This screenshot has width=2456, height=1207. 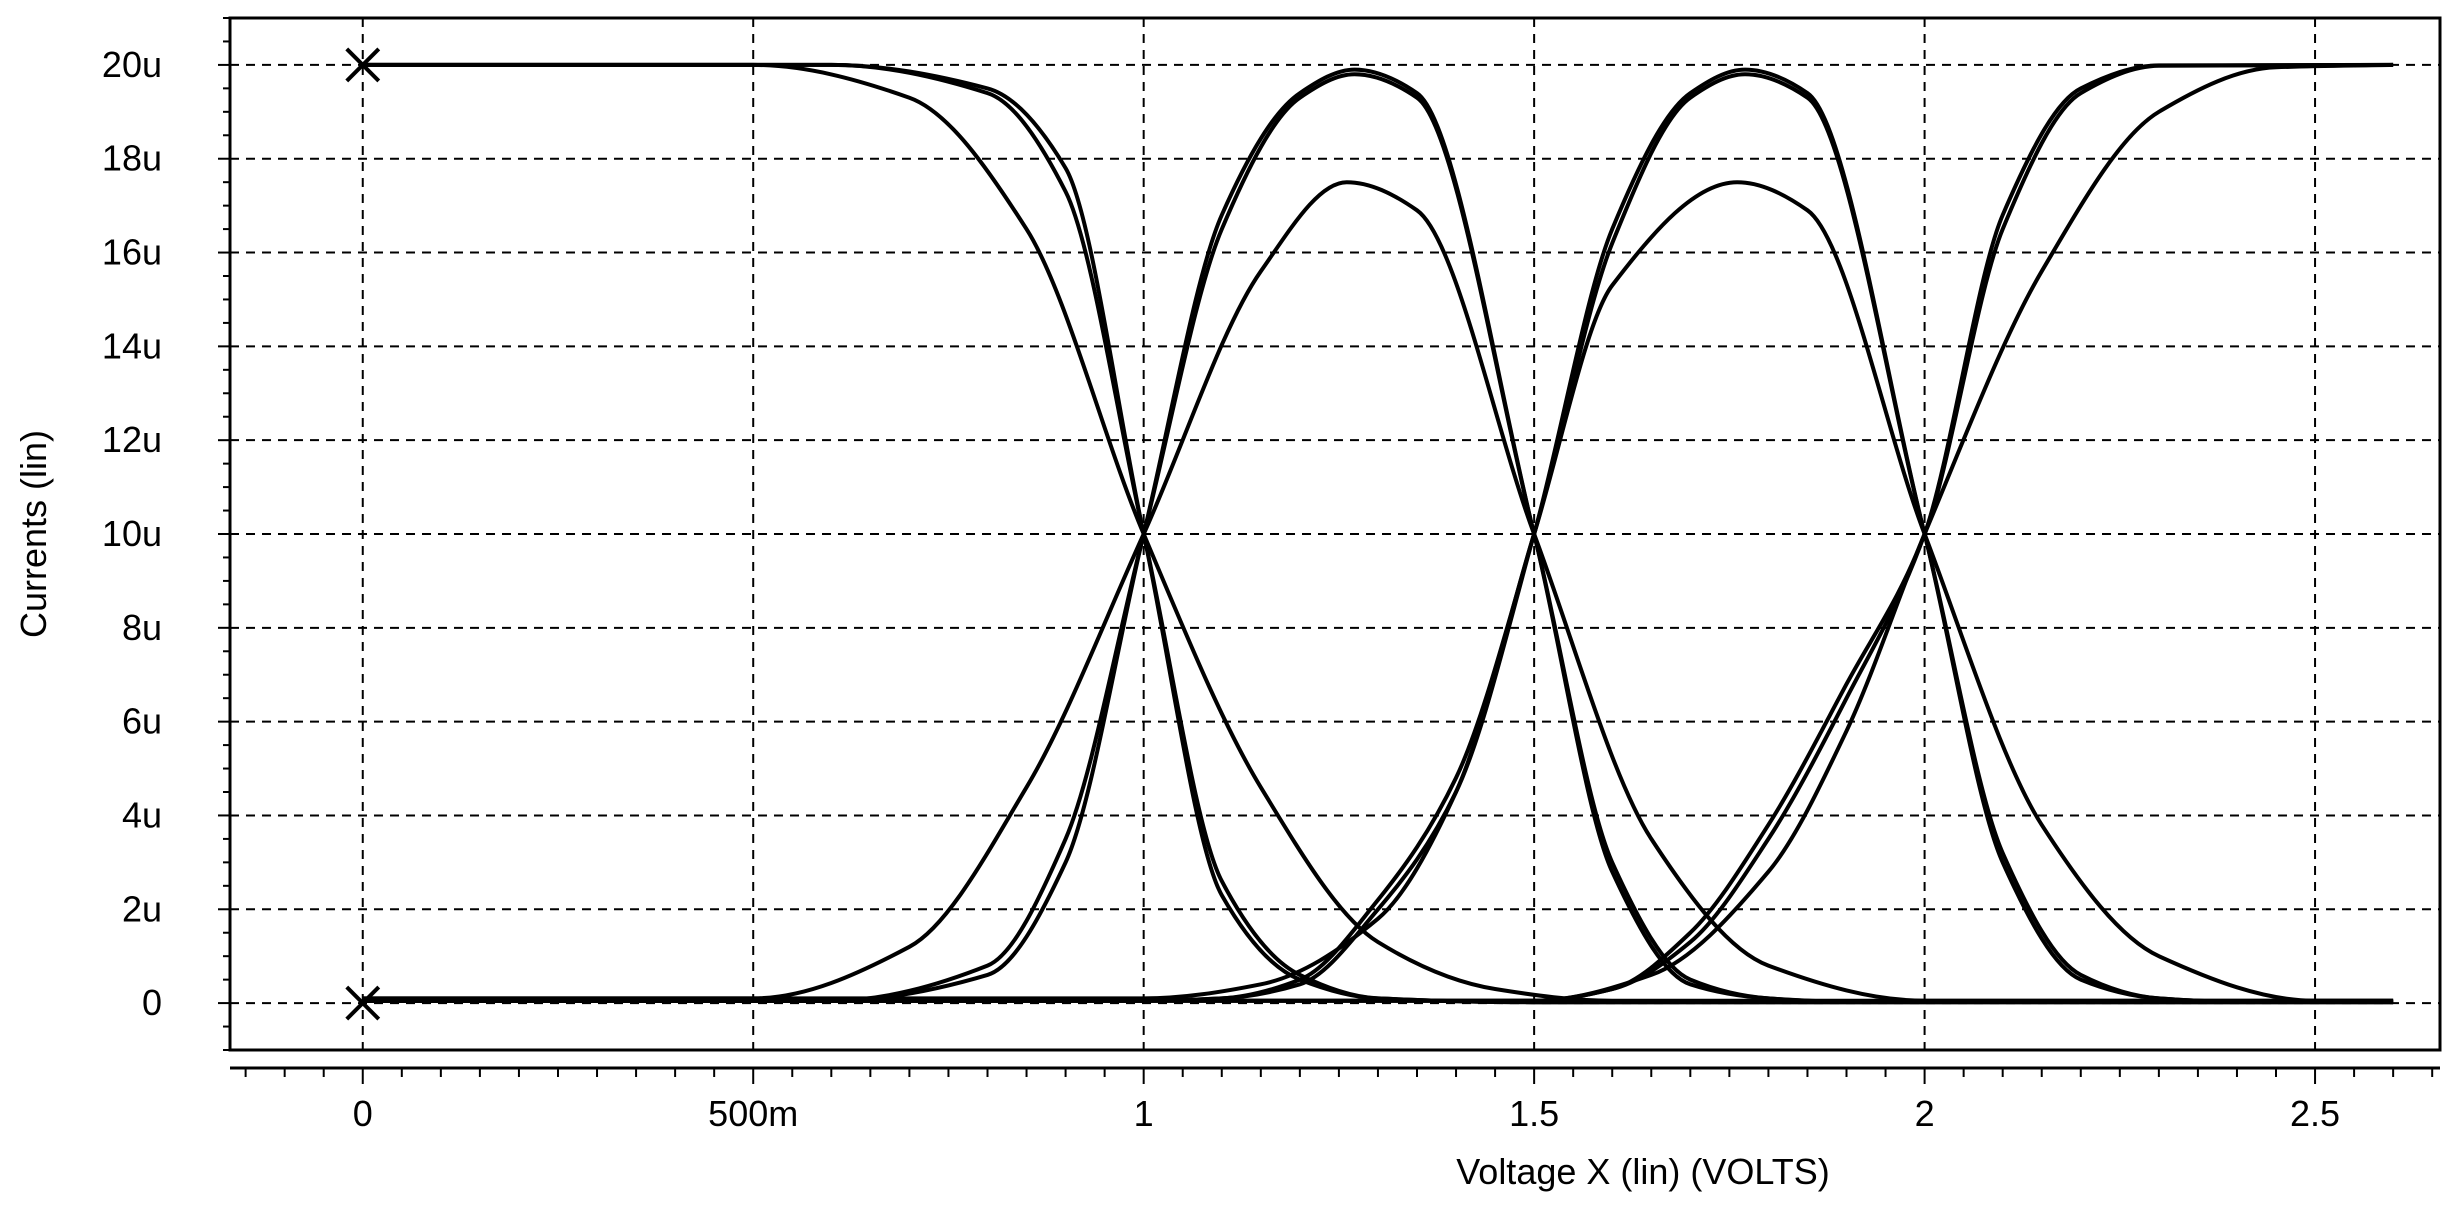 What do you see at coordinates (152, 1002) in the screenshot?
I see `y-tick-label: 0` at bounding box center [152, 1002].